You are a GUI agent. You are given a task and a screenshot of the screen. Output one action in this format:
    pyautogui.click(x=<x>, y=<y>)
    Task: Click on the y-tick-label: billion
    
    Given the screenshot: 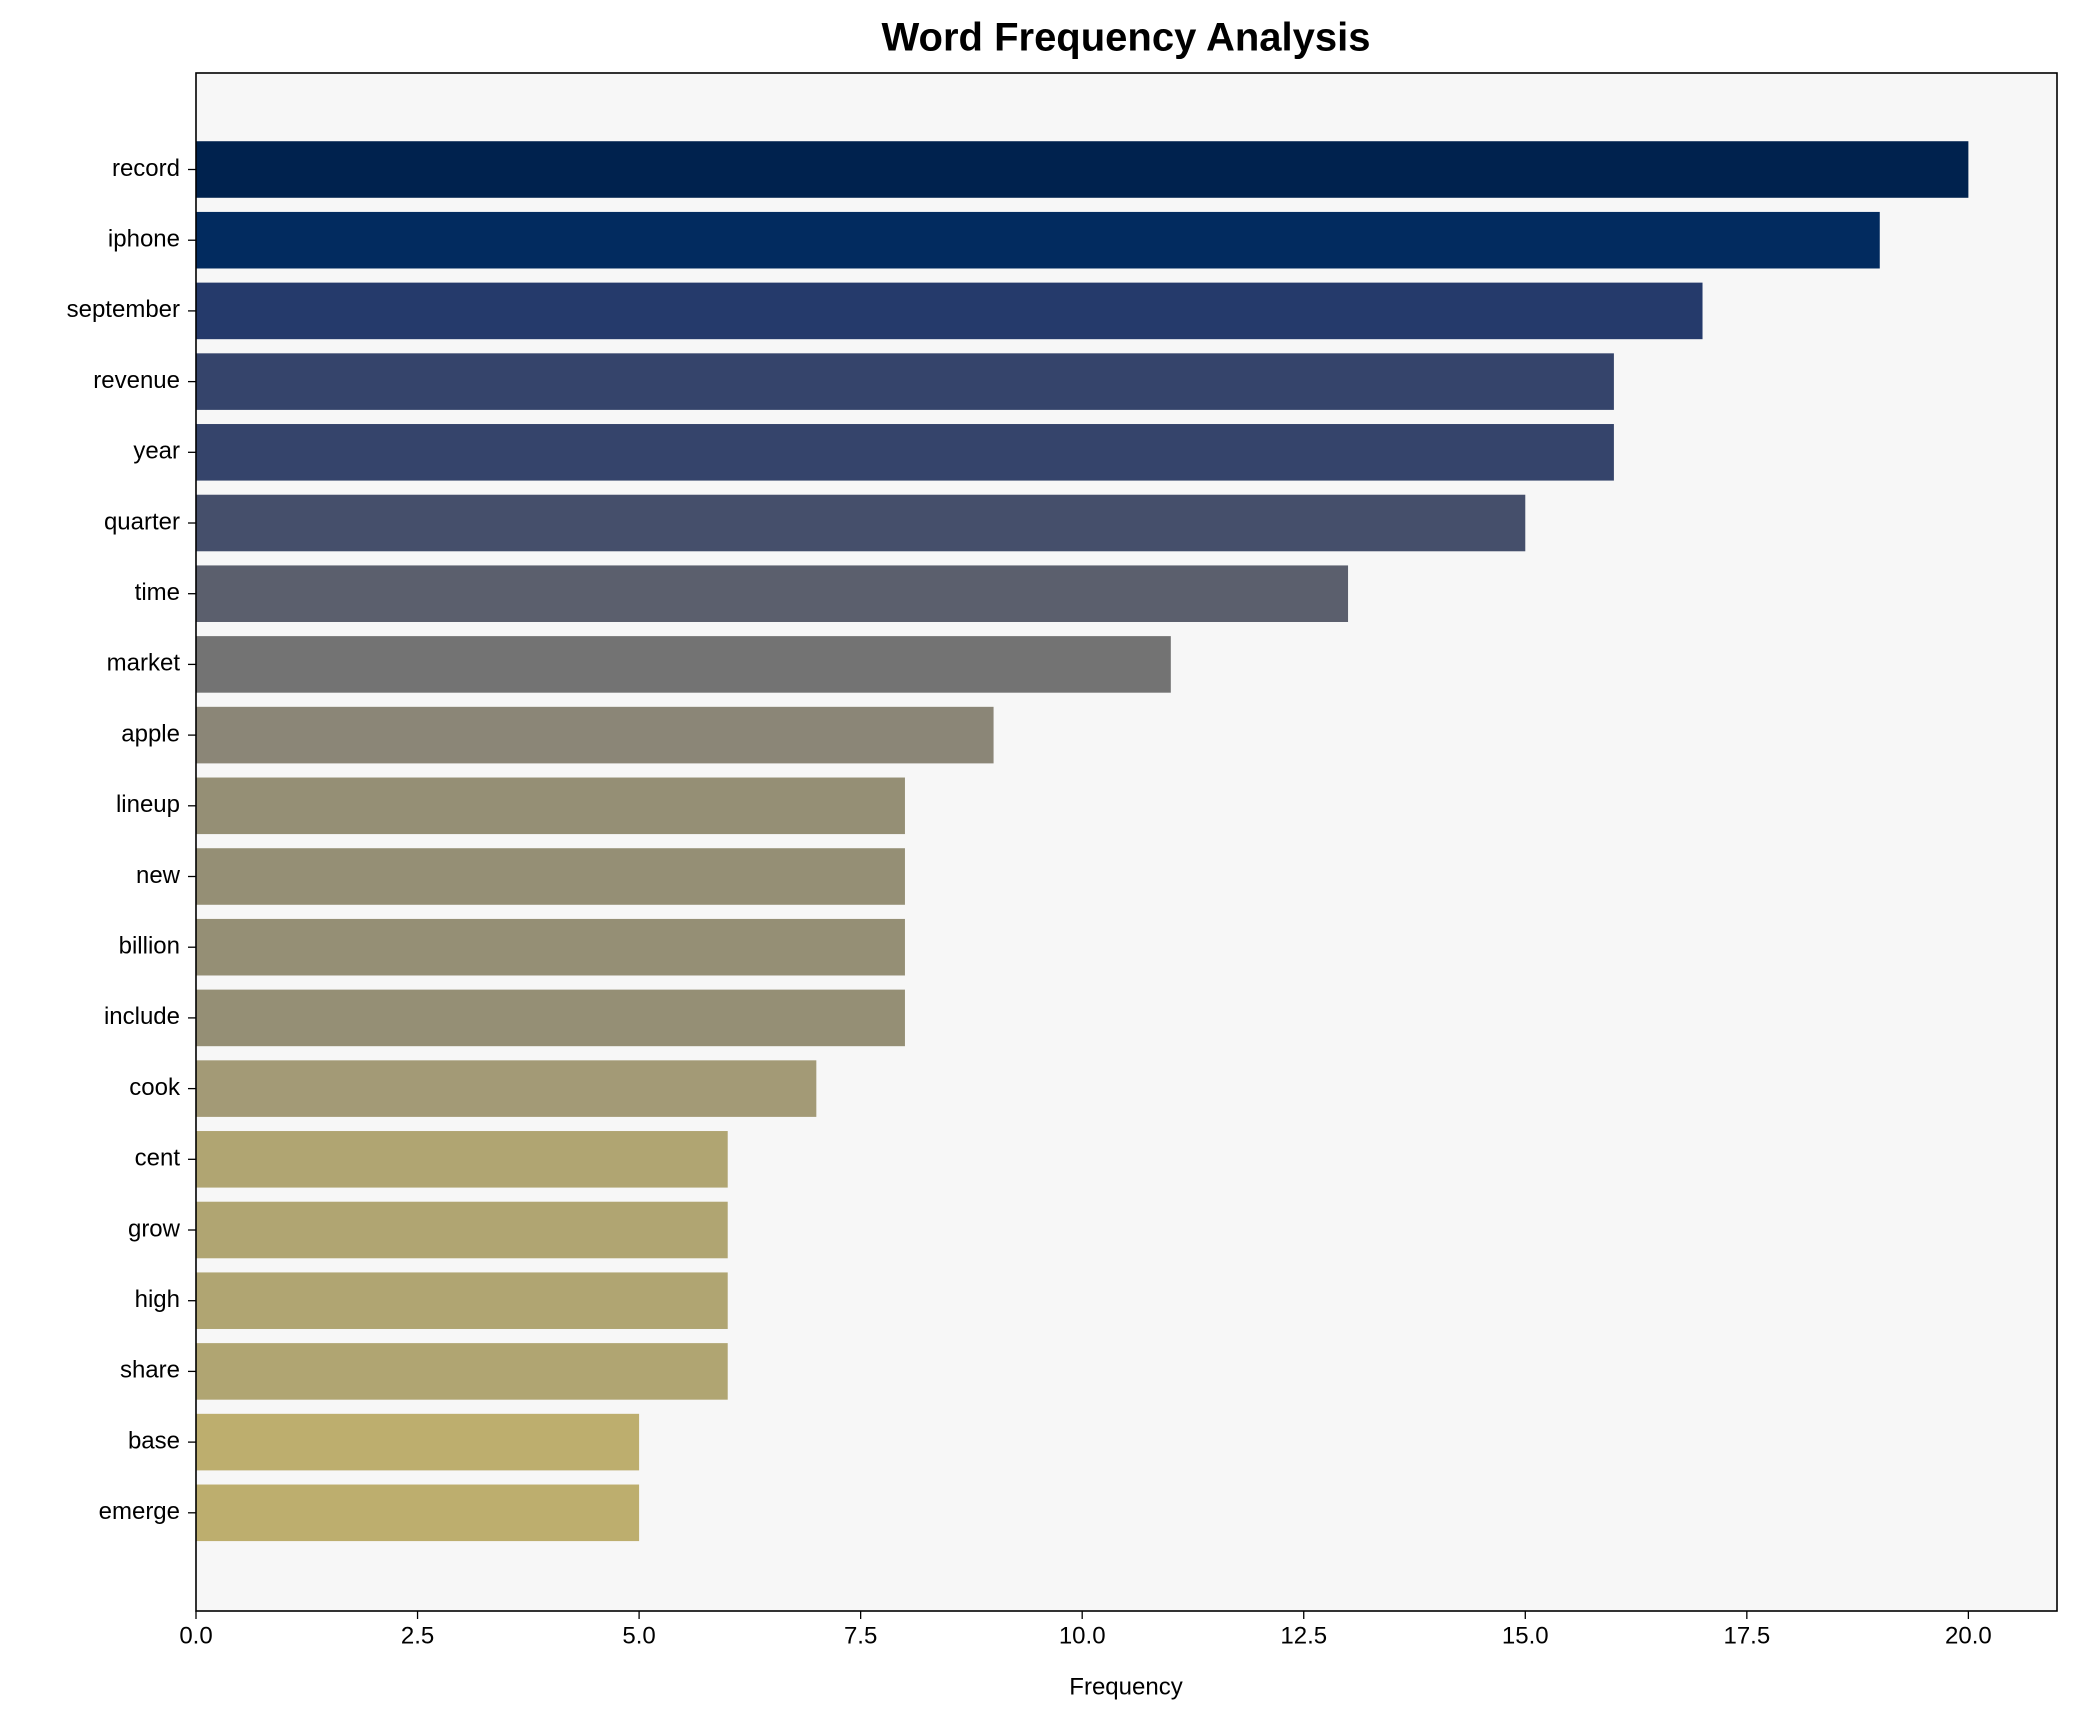 What is the action you would take?
    pyautogui.click(x=149, y=946)
    